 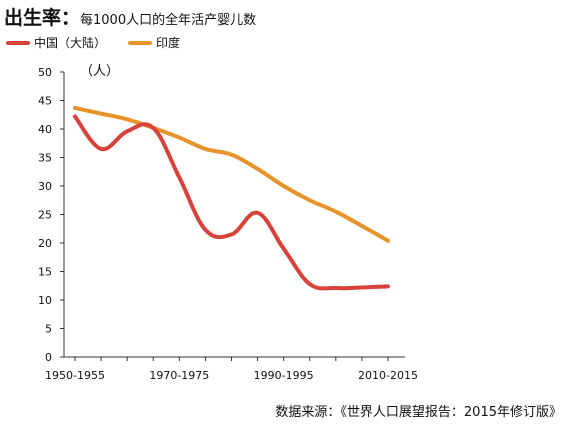 I want to click on source-note: 数据来源：《世界人口展望报告：2015年修订版》, so click(x=418, y=412).